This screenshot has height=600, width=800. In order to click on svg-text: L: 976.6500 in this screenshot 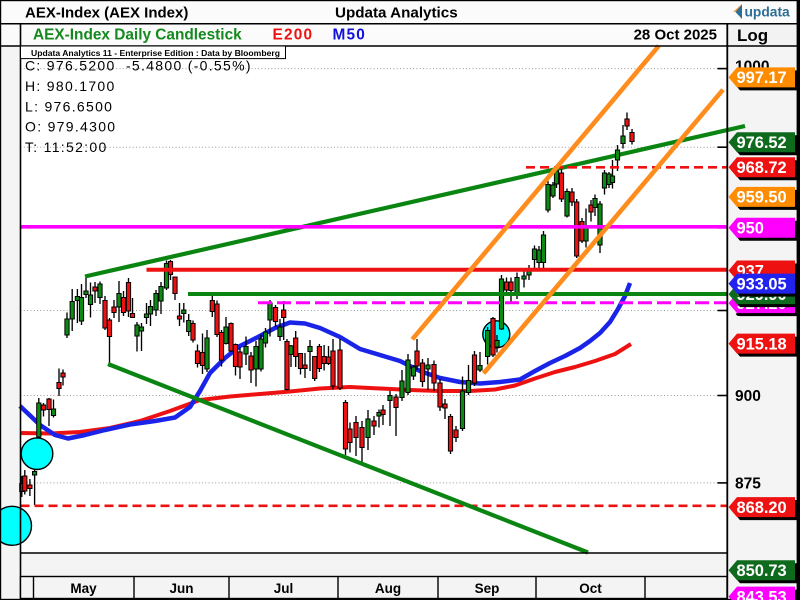, I will do `click(69, 106)`.